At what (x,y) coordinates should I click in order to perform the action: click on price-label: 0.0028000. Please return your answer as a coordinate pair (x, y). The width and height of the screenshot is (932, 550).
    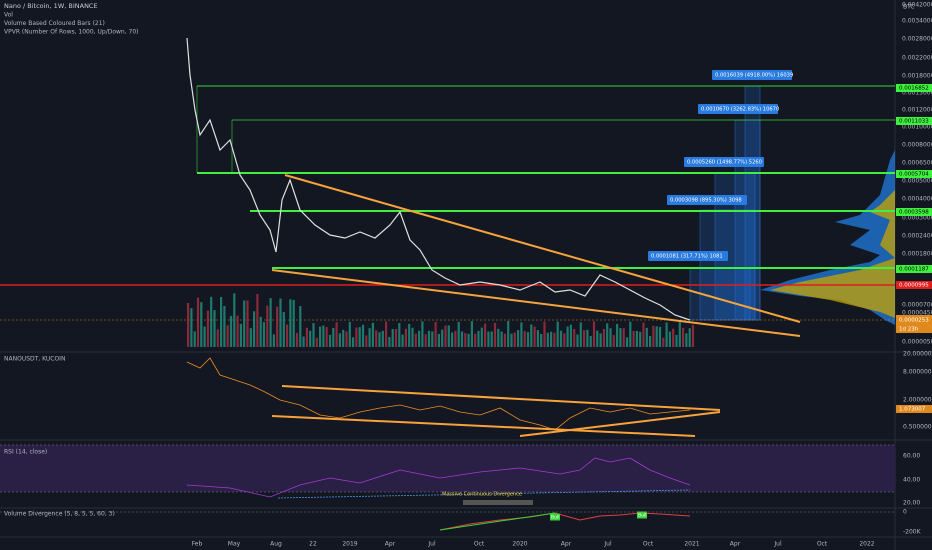
    Looking at the image, I should click on (917, 39).